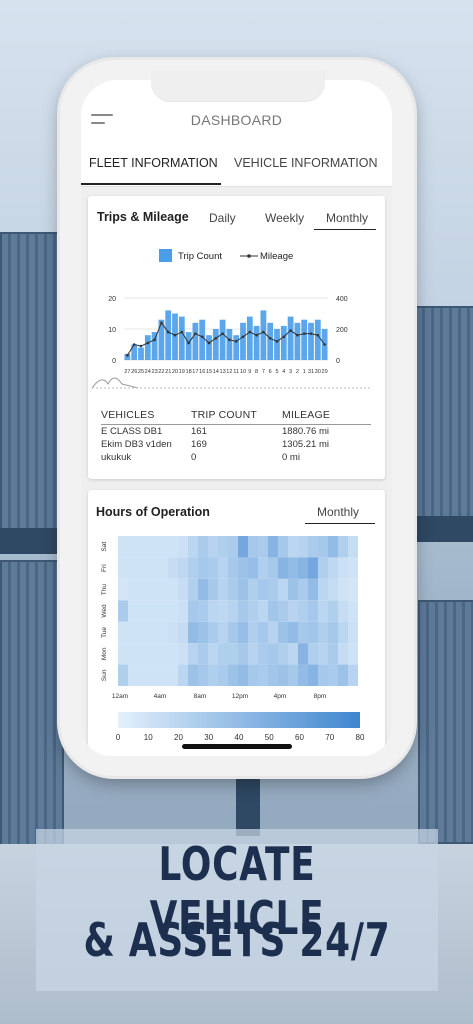 The width and height of the screenshot is (473, 1024). What do you see at coordinates (199, 444) in the screenshot?
I see `table-cell-trip-count: 169` at bounding box center [199, 444].